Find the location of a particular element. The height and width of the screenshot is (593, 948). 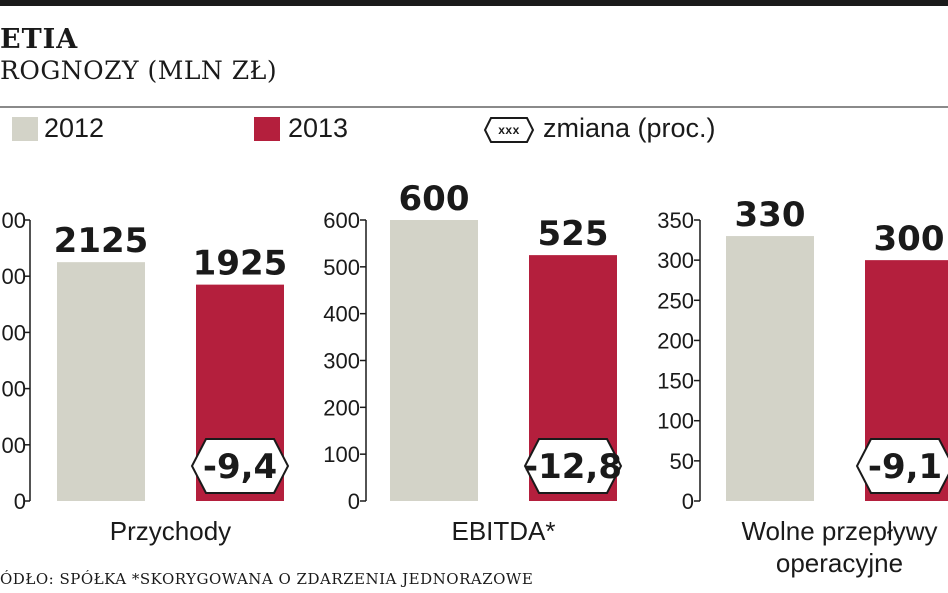

y-tick-label: 500 is located at coordinates (341, 267).